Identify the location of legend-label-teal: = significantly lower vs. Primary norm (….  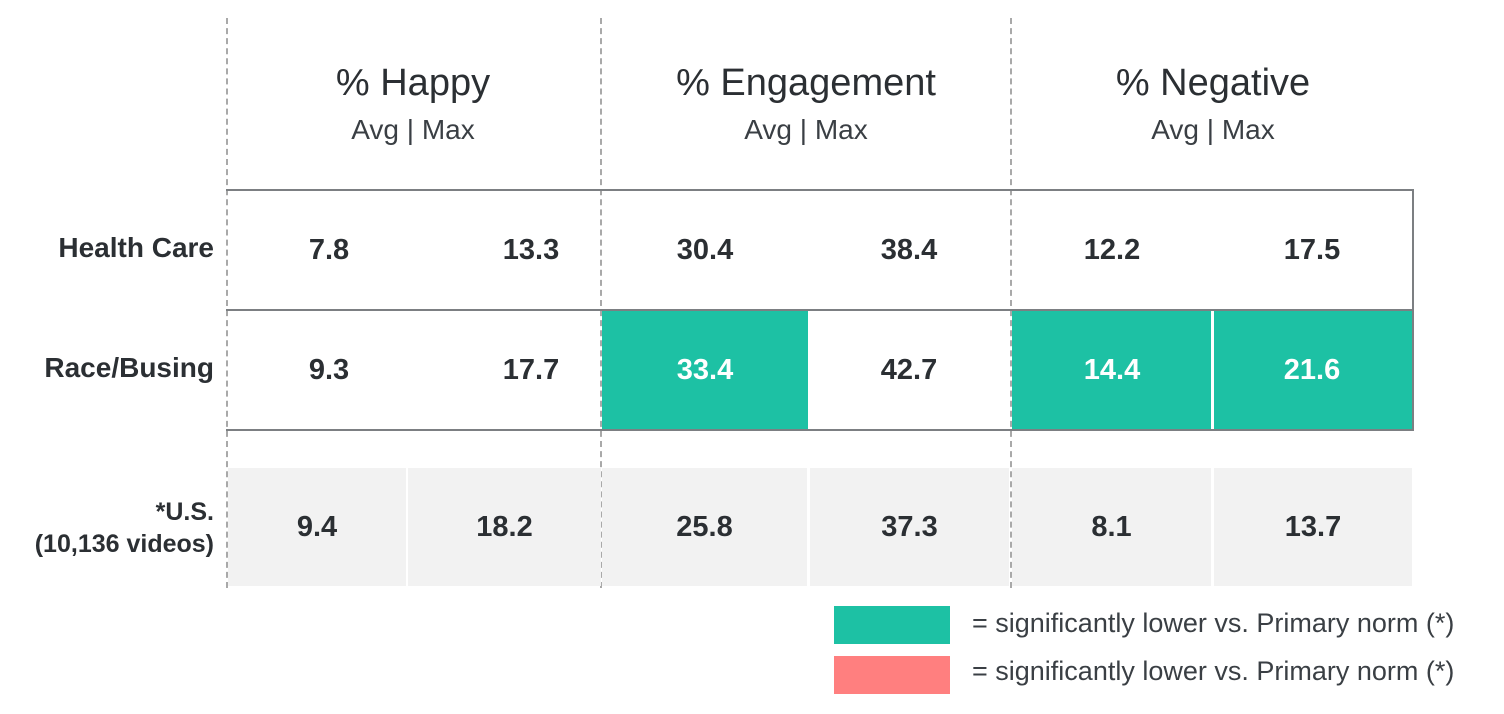
(1213, 623).